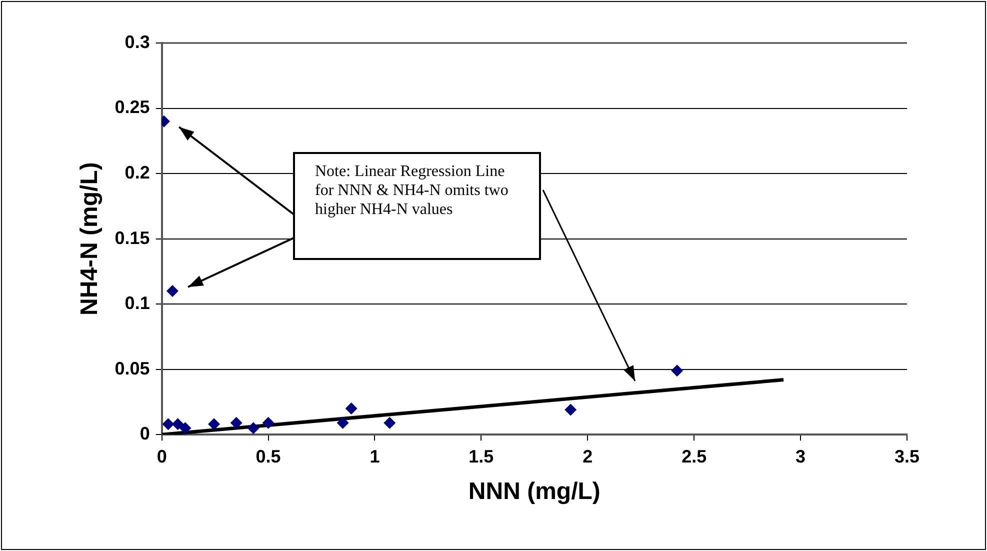 Image resolution: width=987 pixels, height=551 pixels. I want to click on x-axis-title: NNN (mg/L), so click(534, 492).